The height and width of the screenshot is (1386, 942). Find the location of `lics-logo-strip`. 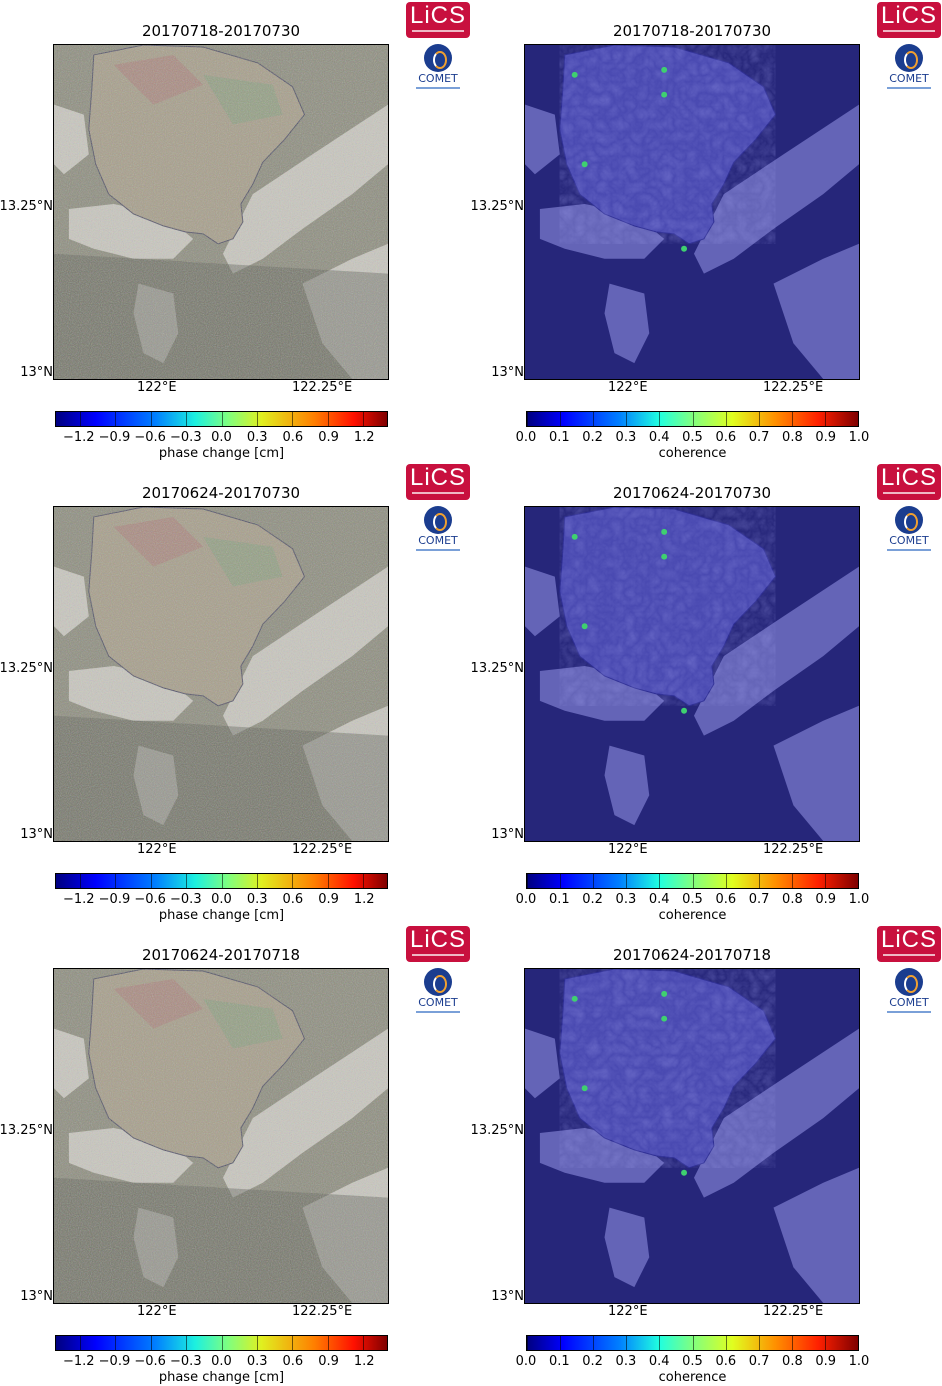

lics-logo-strip is located at coordinates (438, 31).